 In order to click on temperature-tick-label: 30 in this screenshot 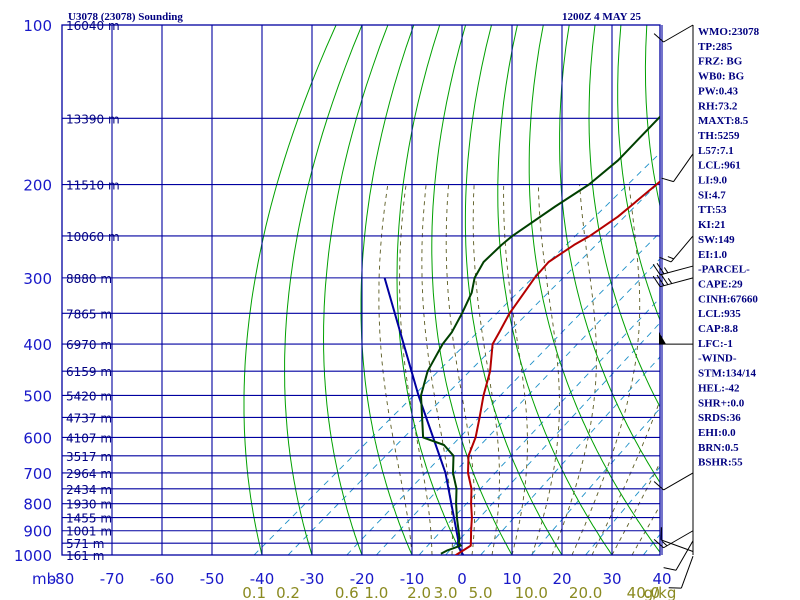, I will do `click(611, 579)`.